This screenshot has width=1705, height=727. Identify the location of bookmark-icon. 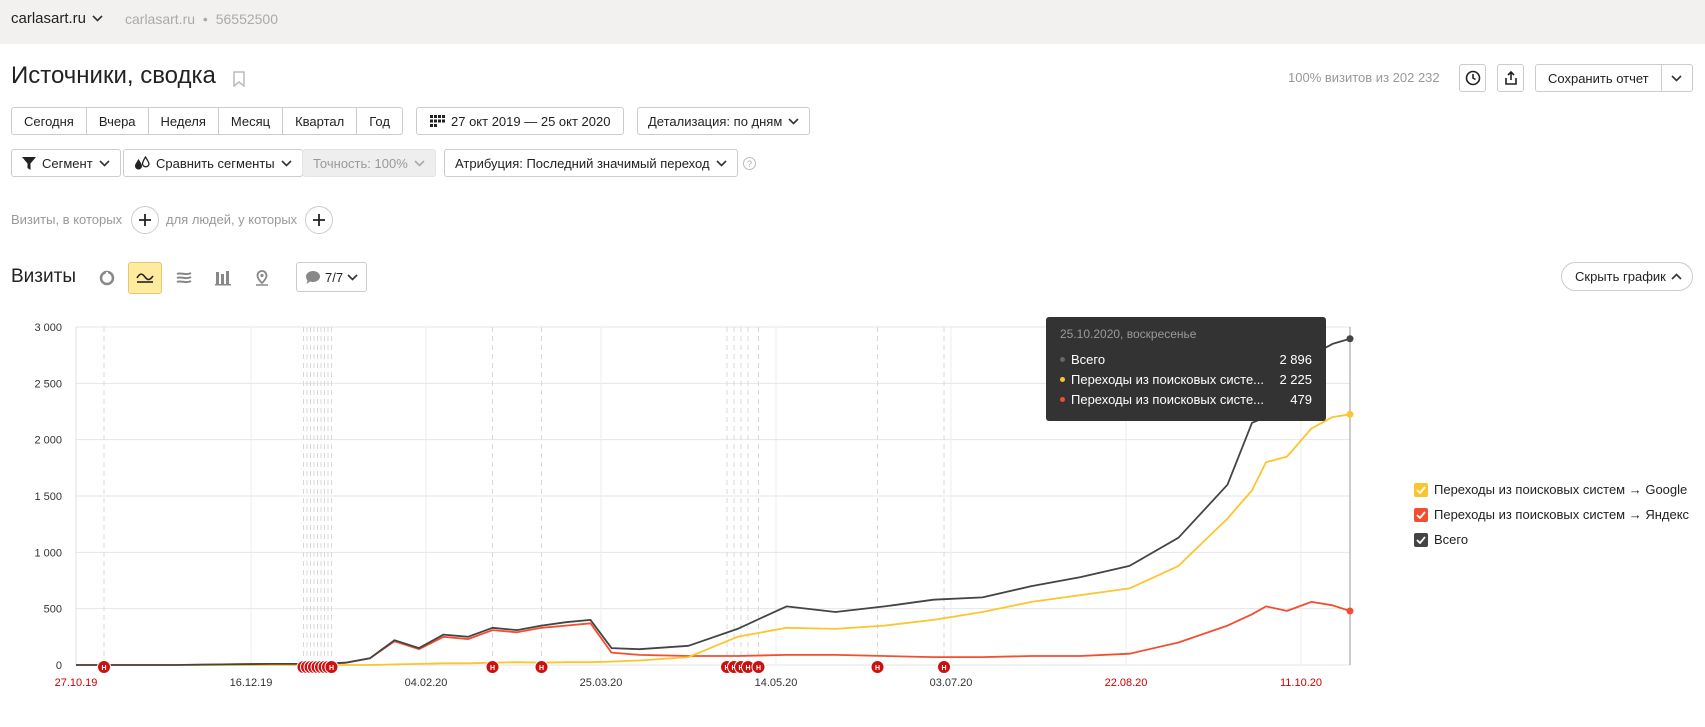
(239, 80).